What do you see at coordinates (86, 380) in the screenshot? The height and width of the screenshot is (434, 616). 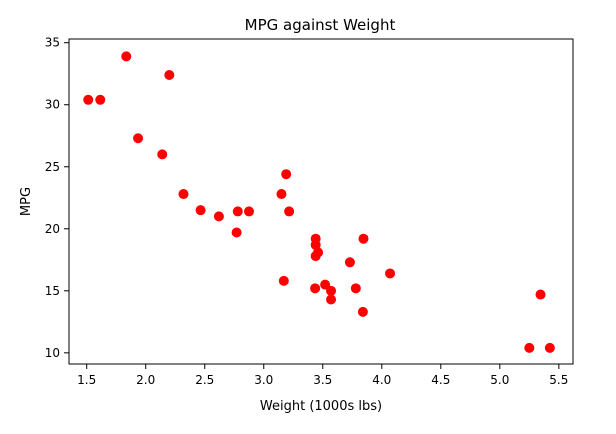 I see `x-tick-label: 1.5` at bounding box center [86, 380].